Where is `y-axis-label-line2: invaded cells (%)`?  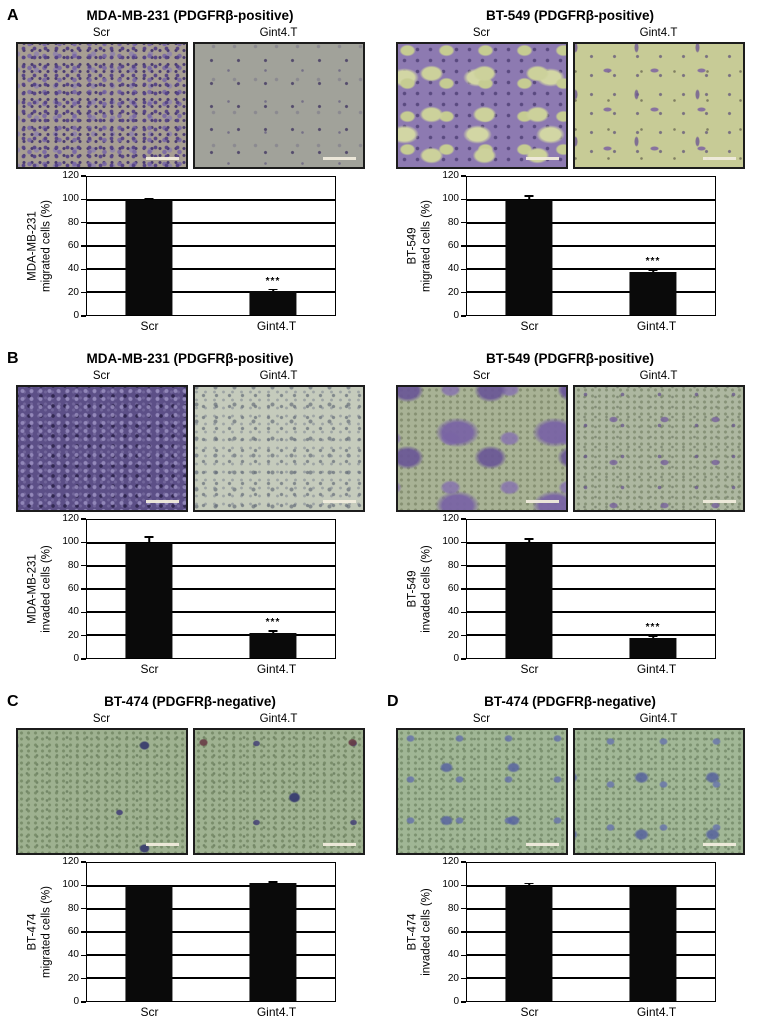
y-axis-label-line2: invaded cells (%) is located at coordinates (427, 589).